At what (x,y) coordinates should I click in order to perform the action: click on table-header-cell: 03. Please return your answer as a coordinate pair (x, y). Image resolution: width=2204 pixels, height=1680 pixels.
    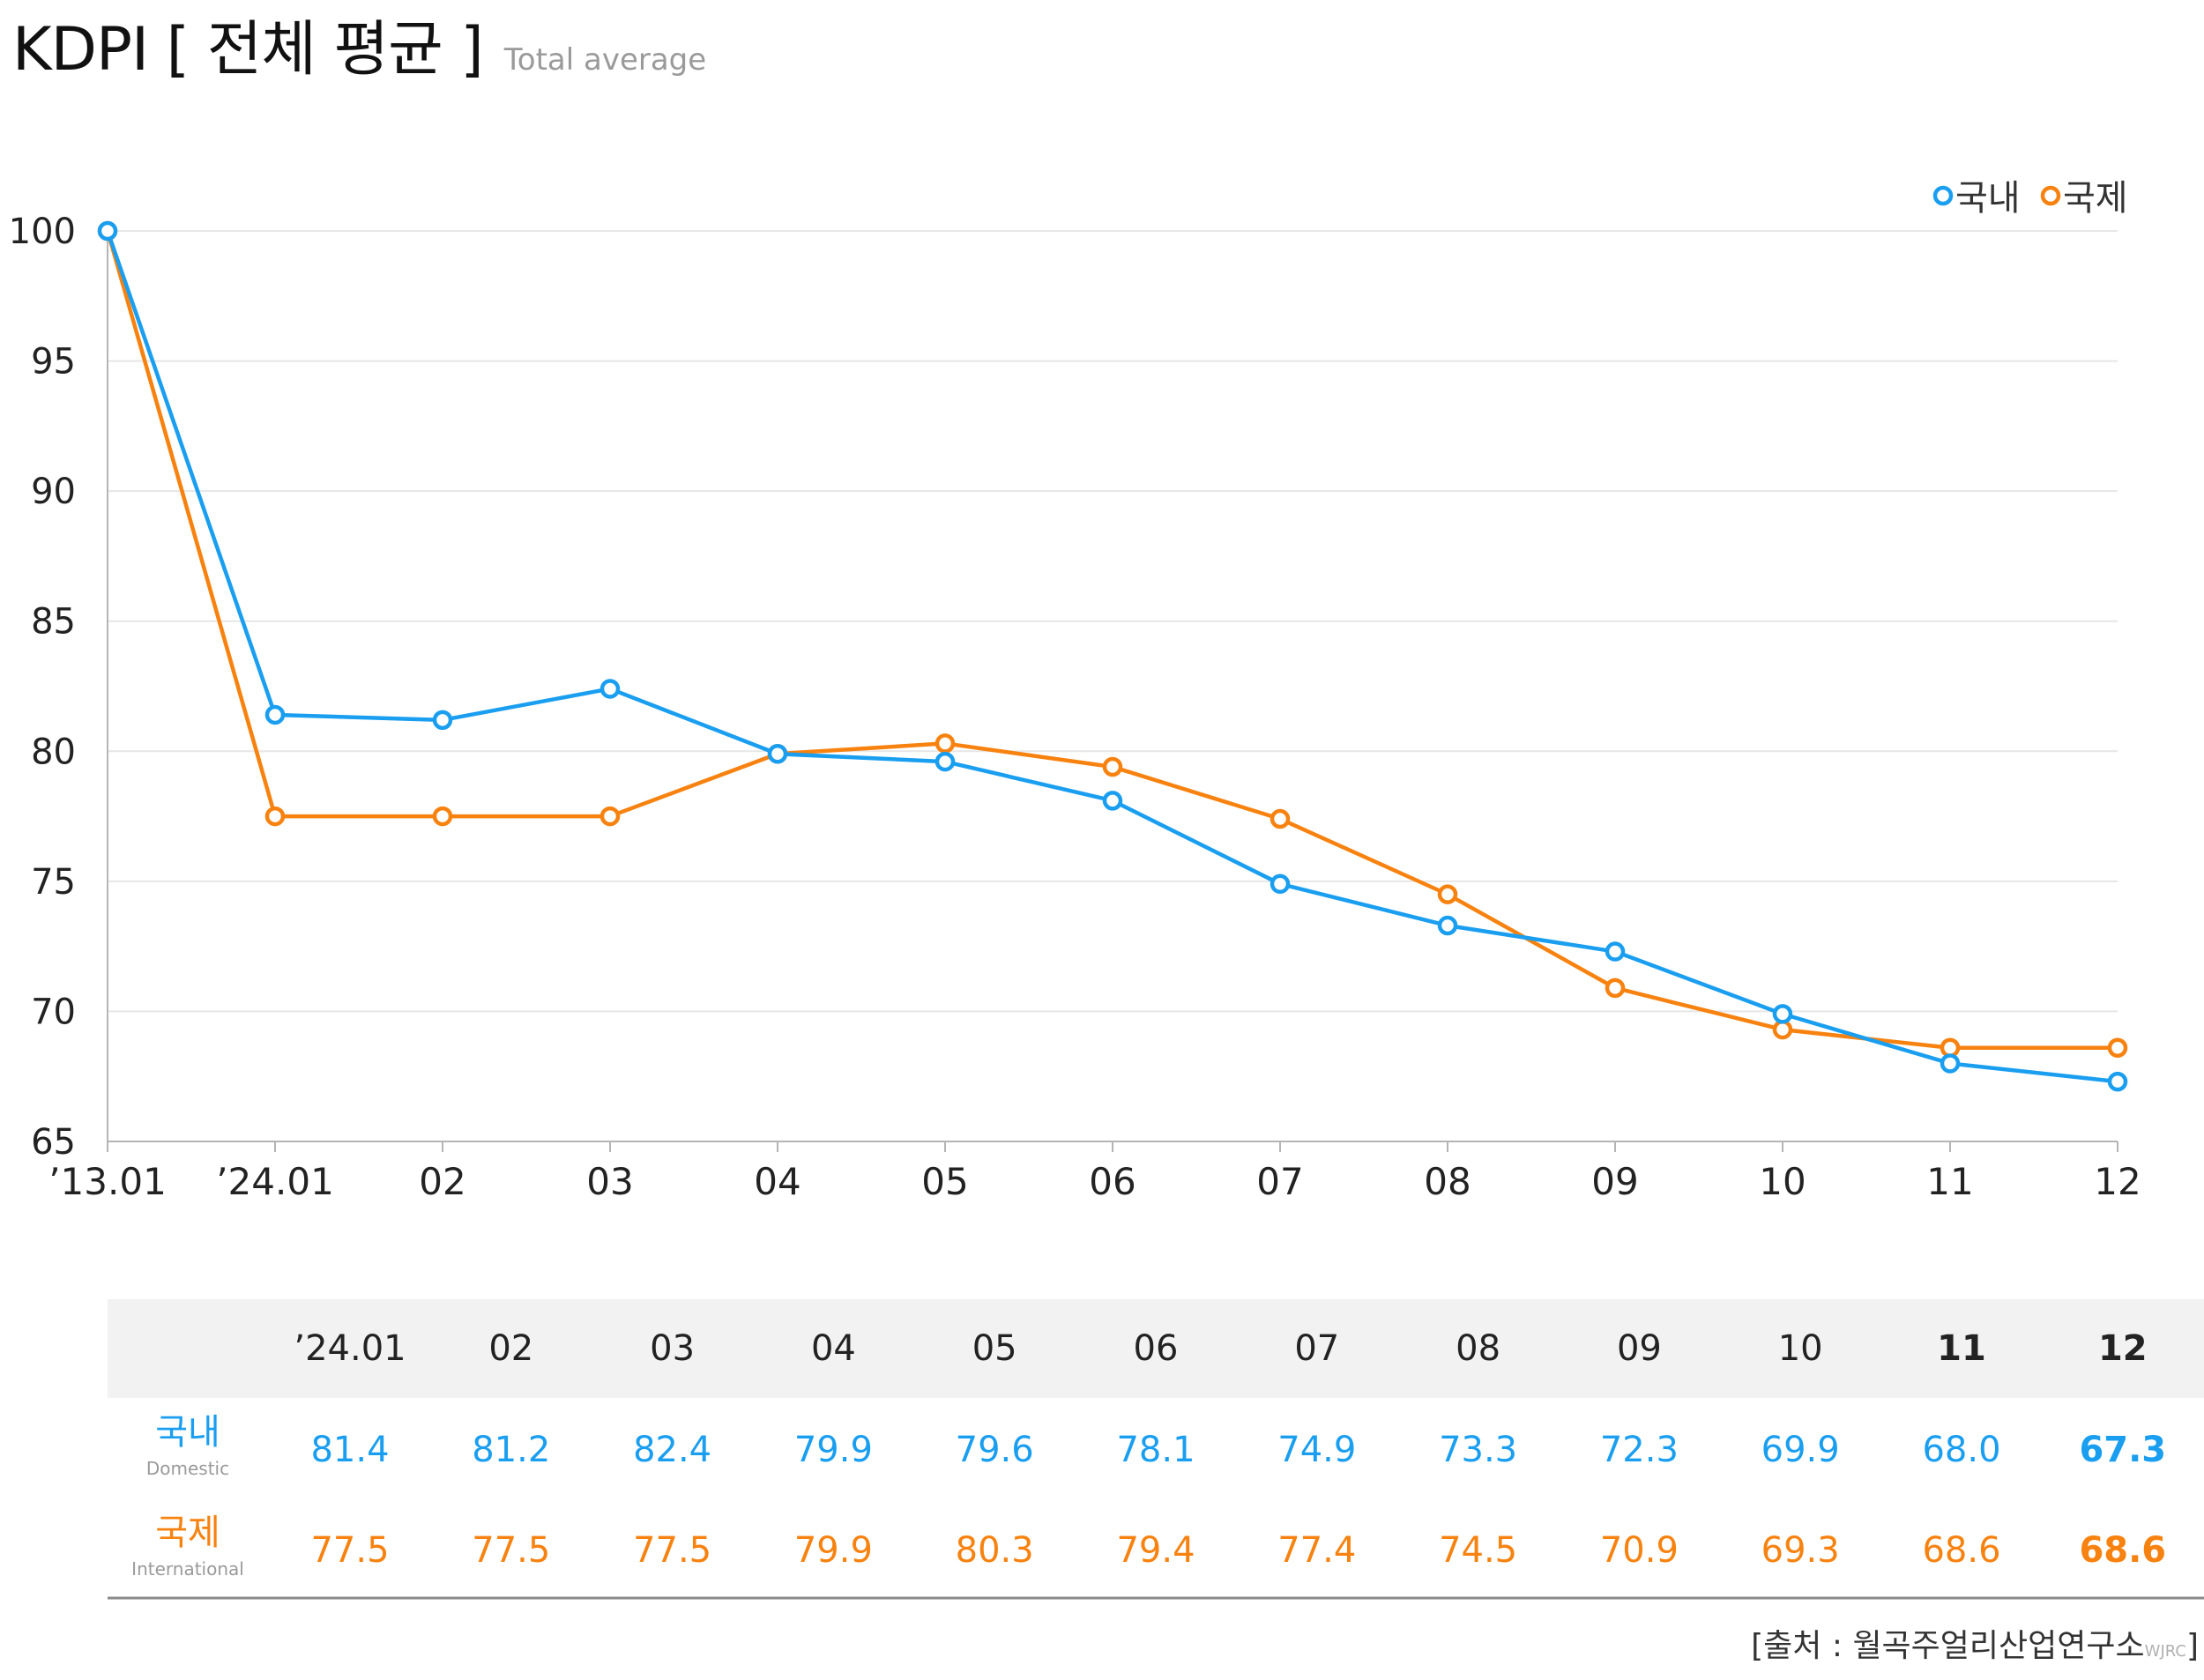
    Looking at the image, I should click on (672, 1348).